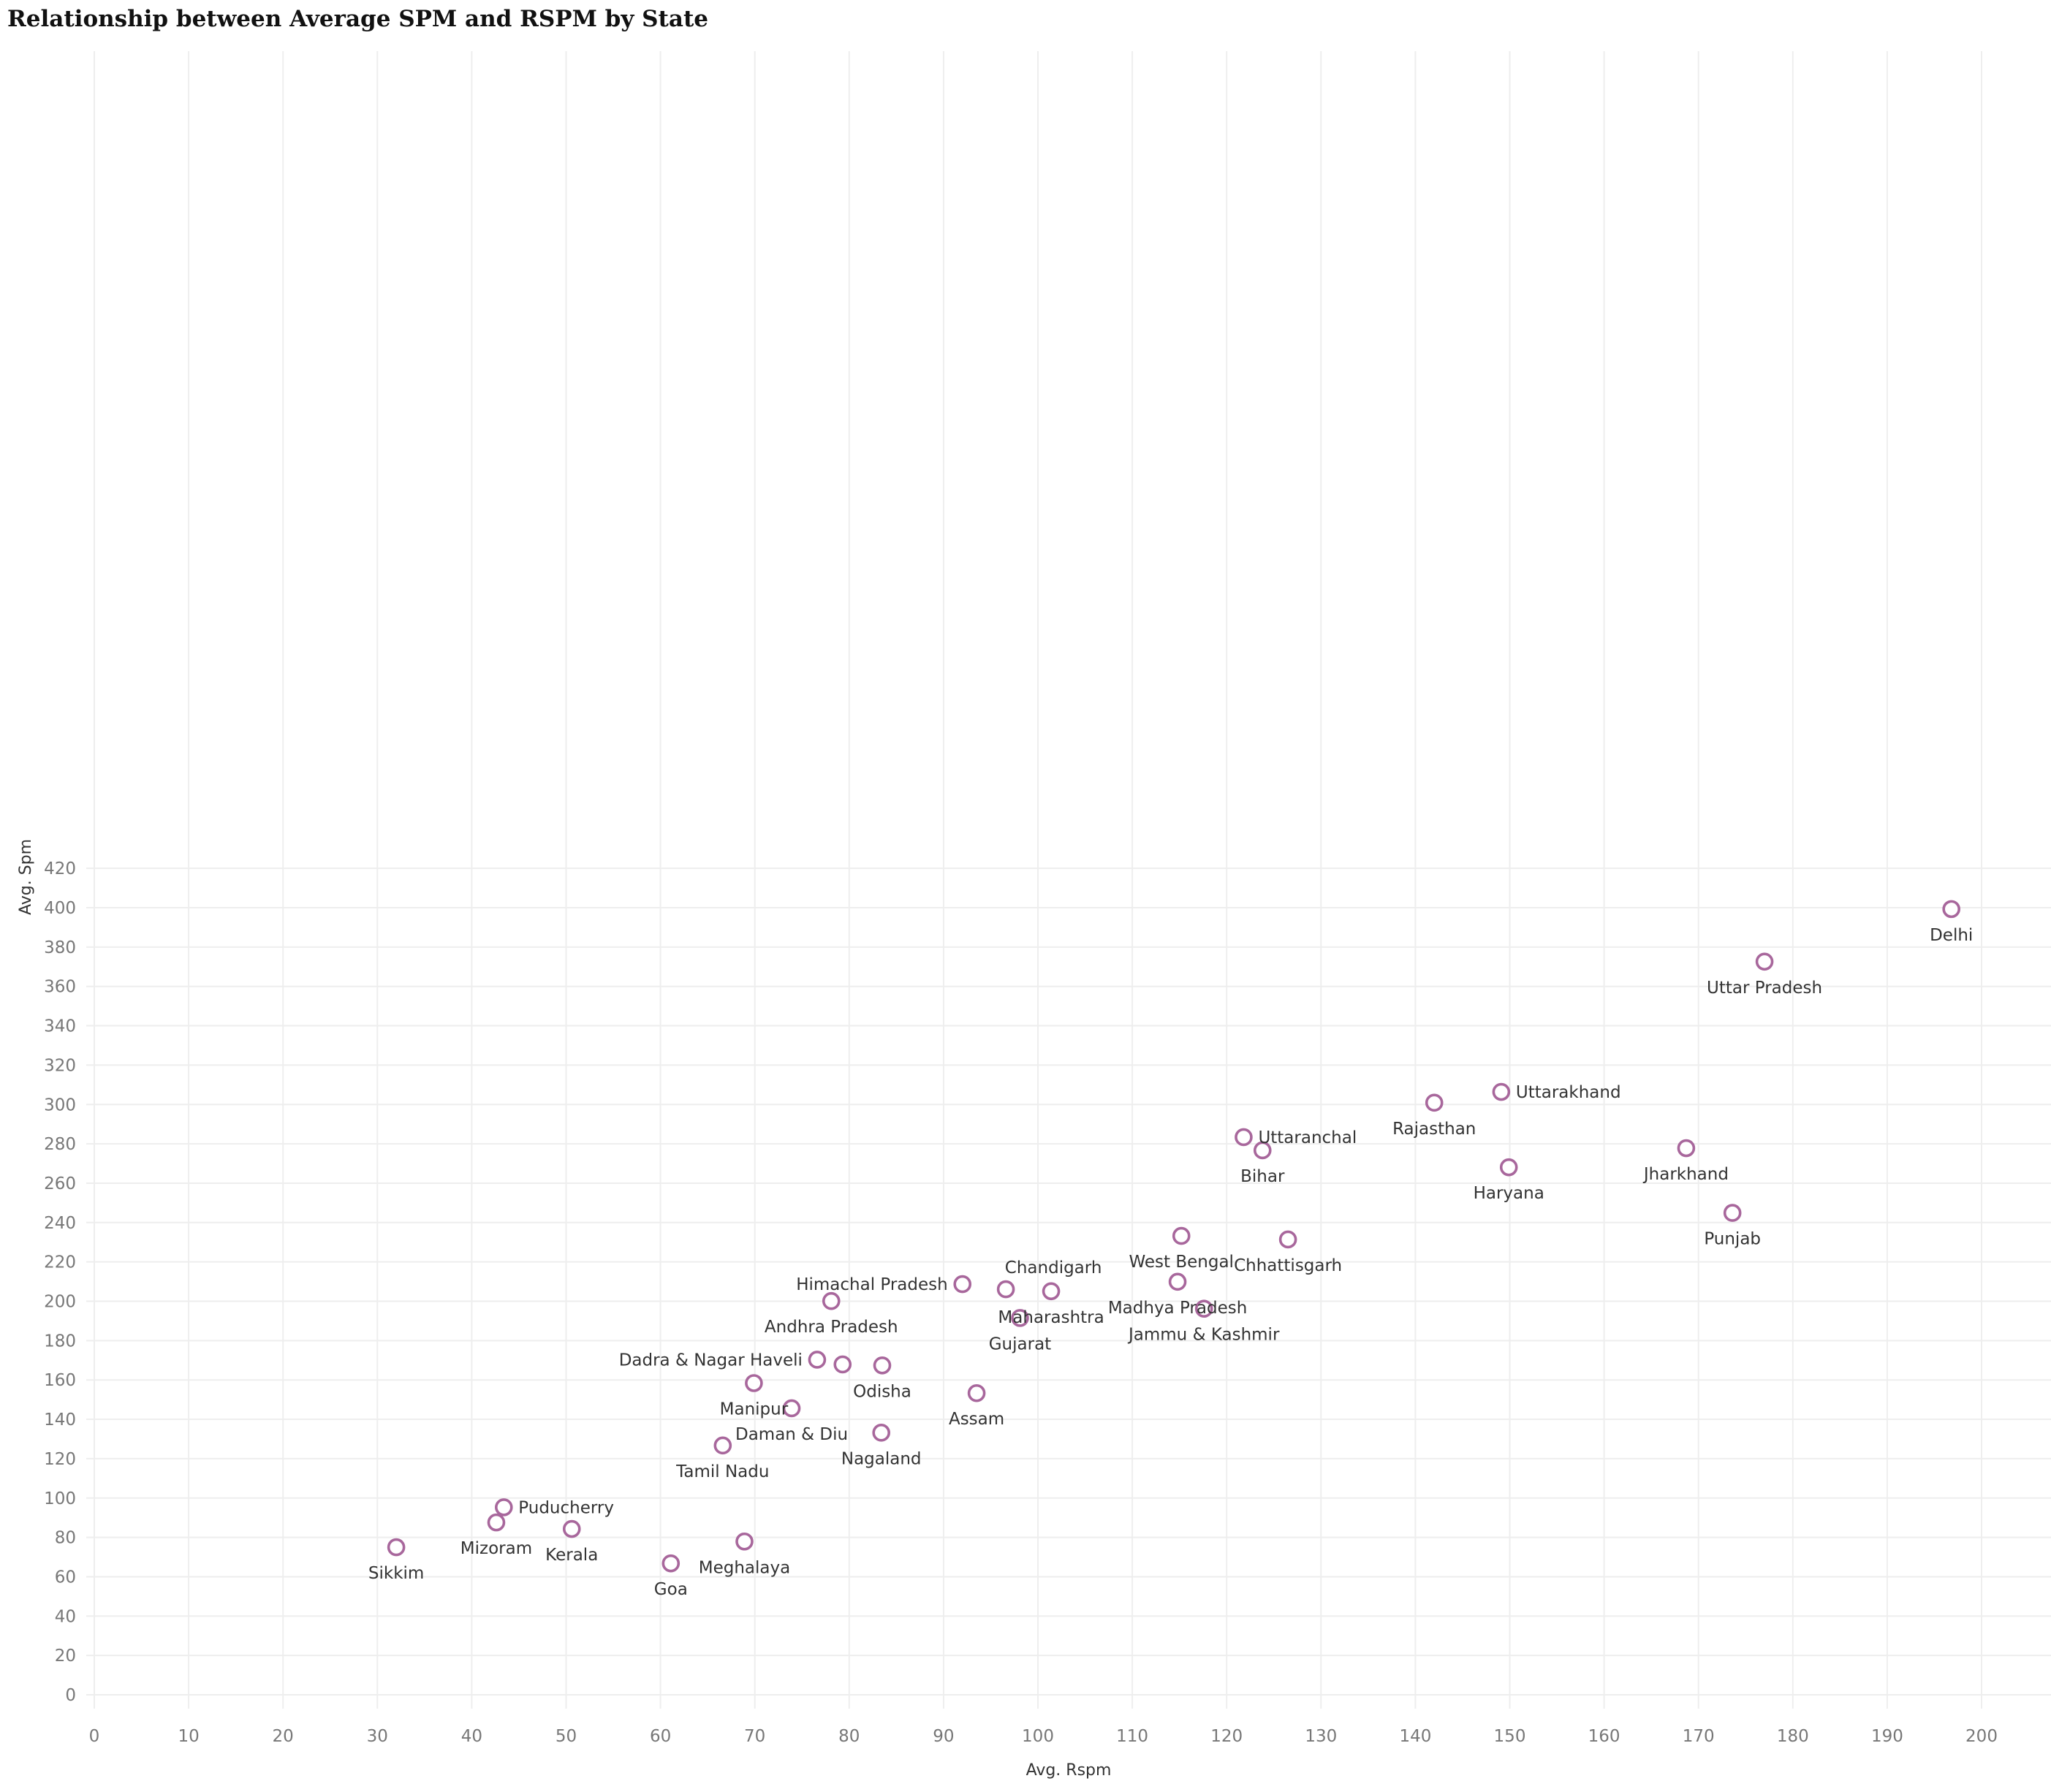 Image resolution: width=2051 pixels, height=1792 pixels. I want to click on y-tick-label: 140, so click(60, 1421).